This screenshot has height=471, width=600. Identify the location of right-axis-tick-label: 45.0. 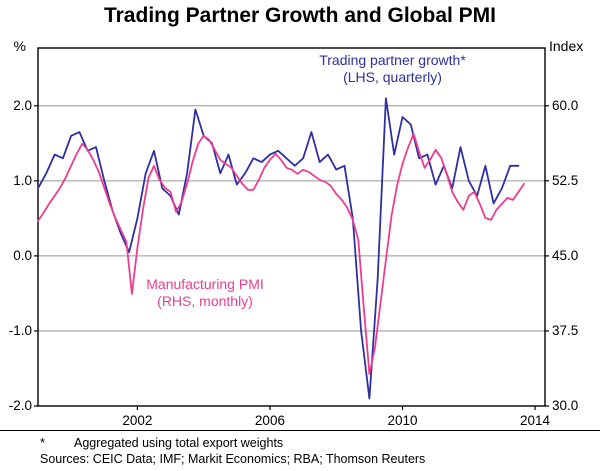
(565, 255).